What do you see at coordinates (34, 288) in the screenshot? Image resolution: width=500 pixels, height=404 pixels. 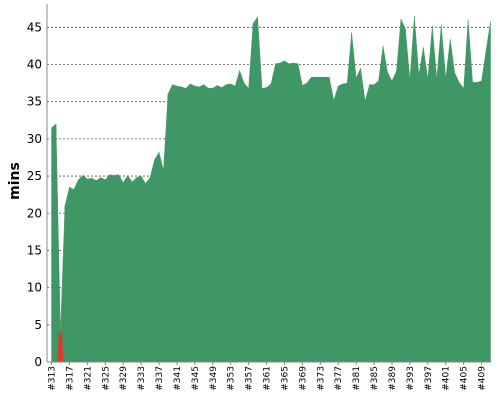 I see `y-tick-label: 10` at bounding box center [34, 288].